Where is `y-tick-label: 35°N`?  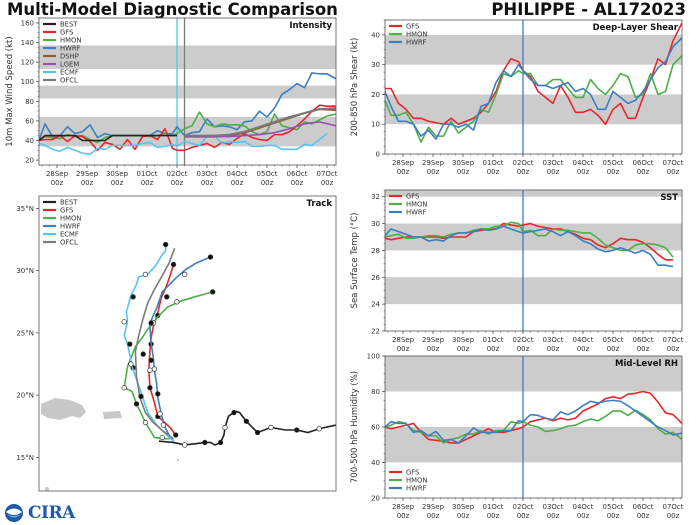
y-tick-label: 35°N is located at coordinates (25, 209).